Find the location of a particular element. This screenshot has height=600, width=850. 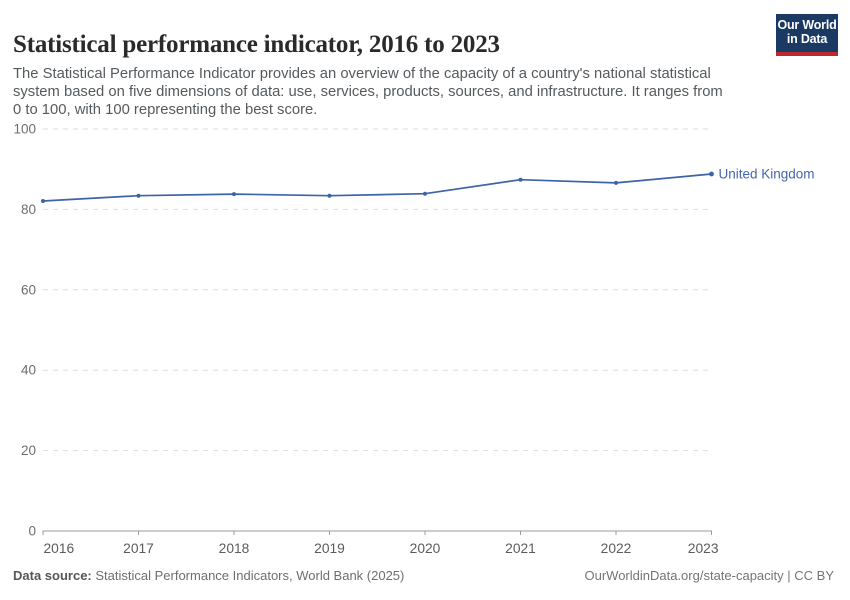

y-axis-tick-label: 0 is located at coordinates (32, 531).